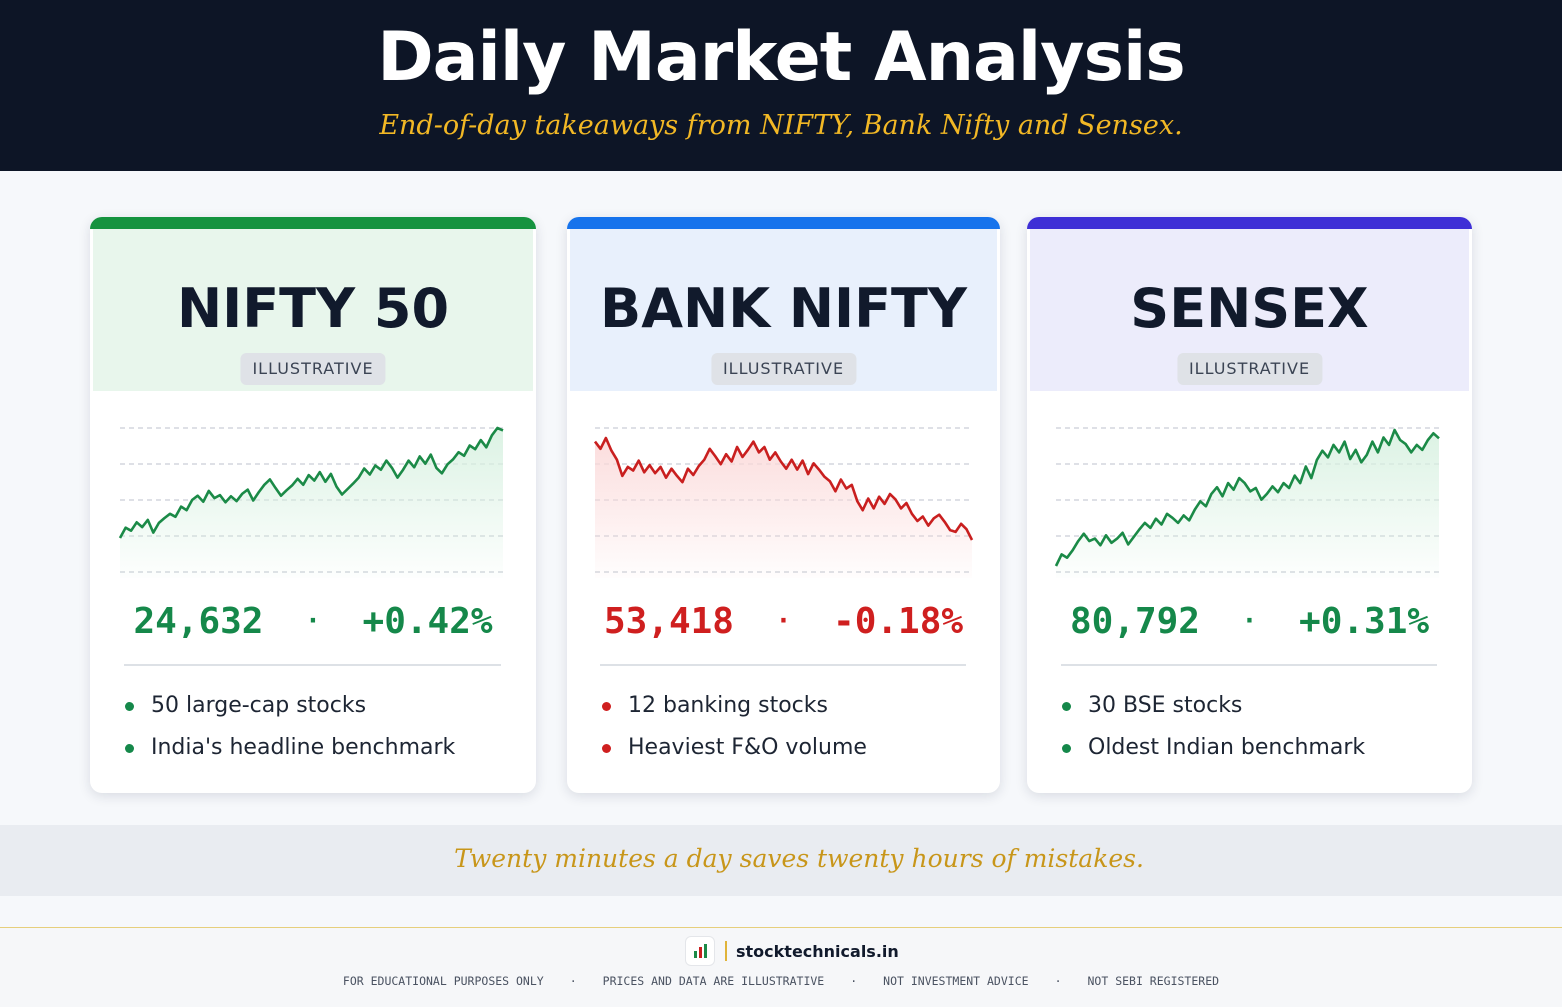 This screenshot has width=1562, height=1007. What do you see at coordinates (817, 951) in the screenshot?
I see `site-name-link: stocktechnicals.in` at bounding box center [817, 951].